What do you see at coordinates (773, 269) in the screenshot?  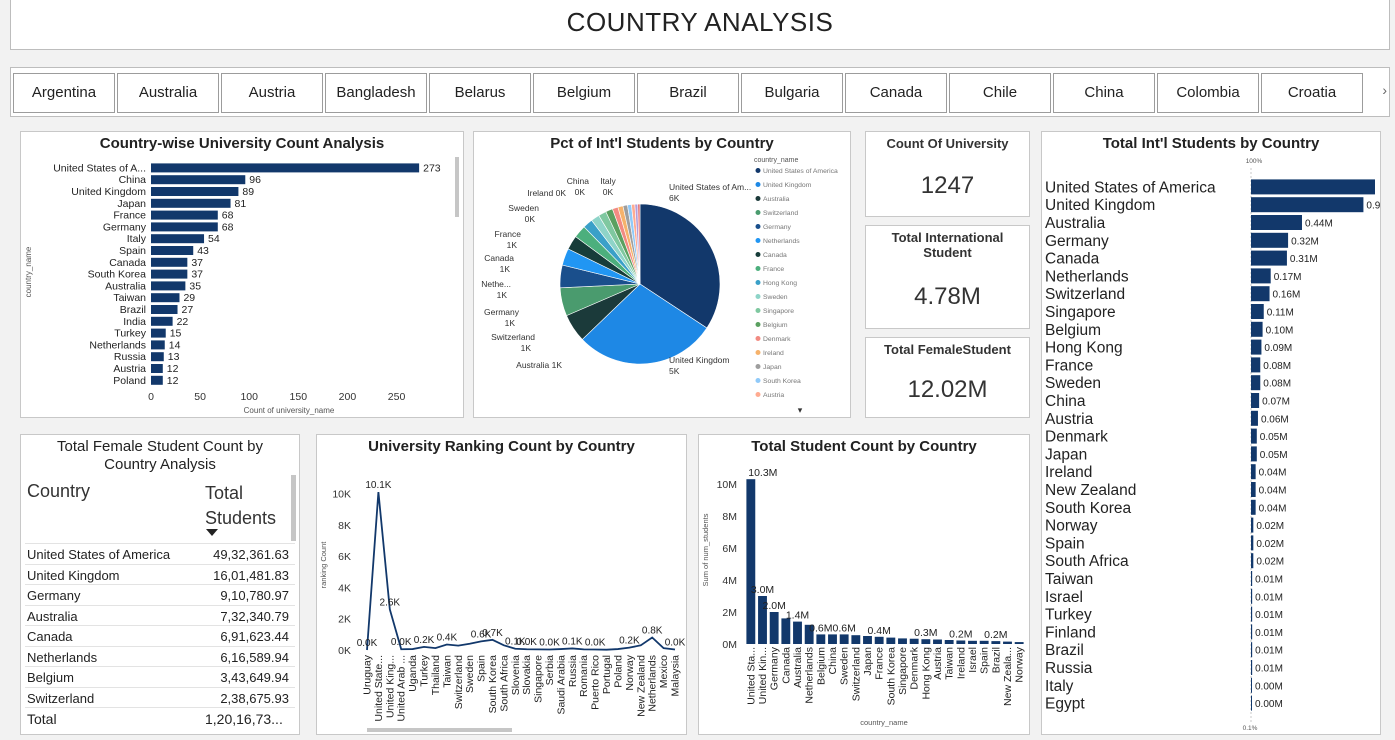 I see `pie-legend-entry: France` at bounding box center [773, 269].